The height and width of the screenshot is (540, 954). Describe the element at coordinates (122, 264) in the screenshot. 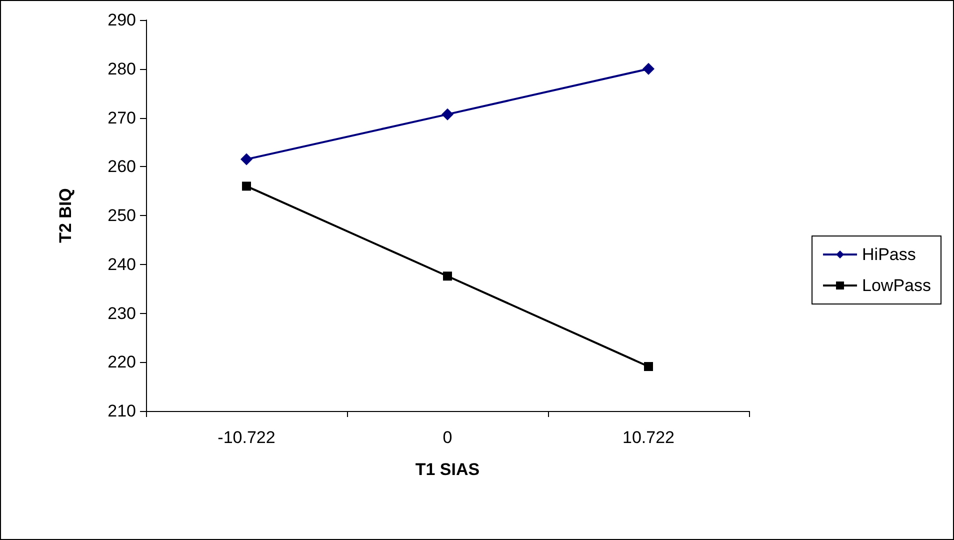

I see `y-tick-label: 240` at that location.